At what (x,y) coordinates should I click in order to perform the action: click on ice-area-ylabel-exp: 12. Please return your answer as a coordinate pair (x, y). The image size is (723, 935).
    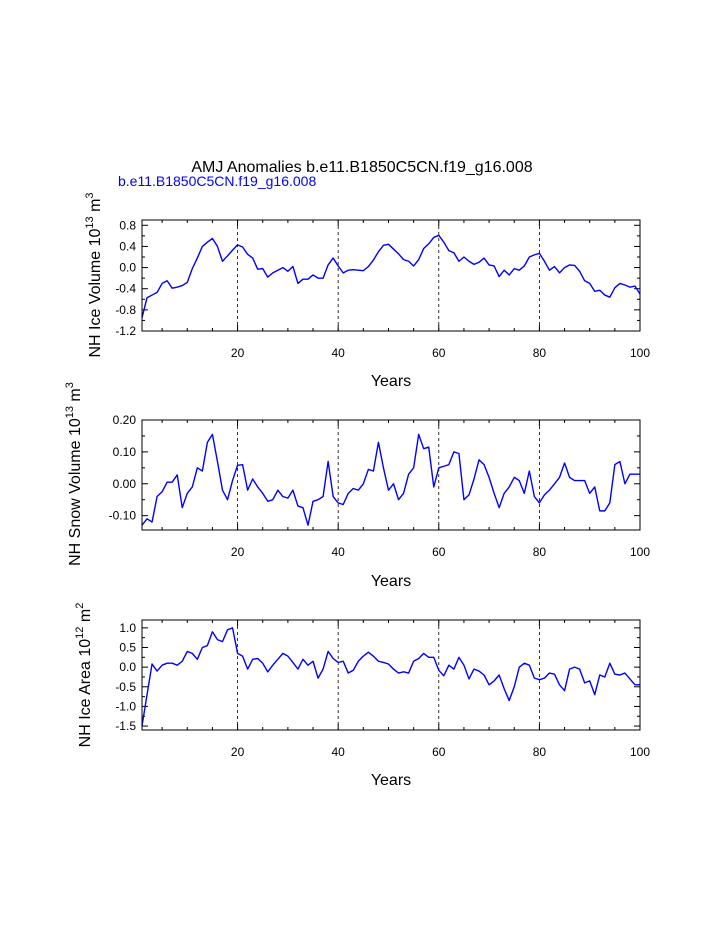
    Looking at the image, I should click on (80, 633).